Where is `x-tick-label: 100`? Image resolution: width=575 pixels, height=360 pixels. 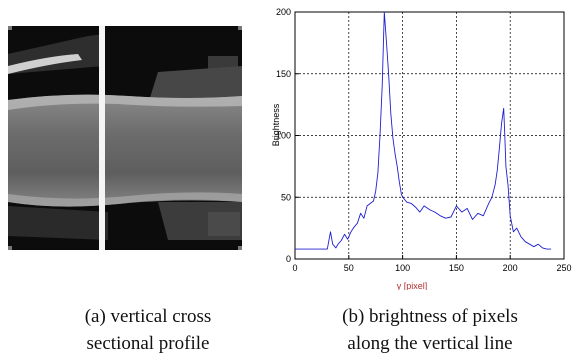 x-tick-label: 100 is located at coordinates (402, 268).